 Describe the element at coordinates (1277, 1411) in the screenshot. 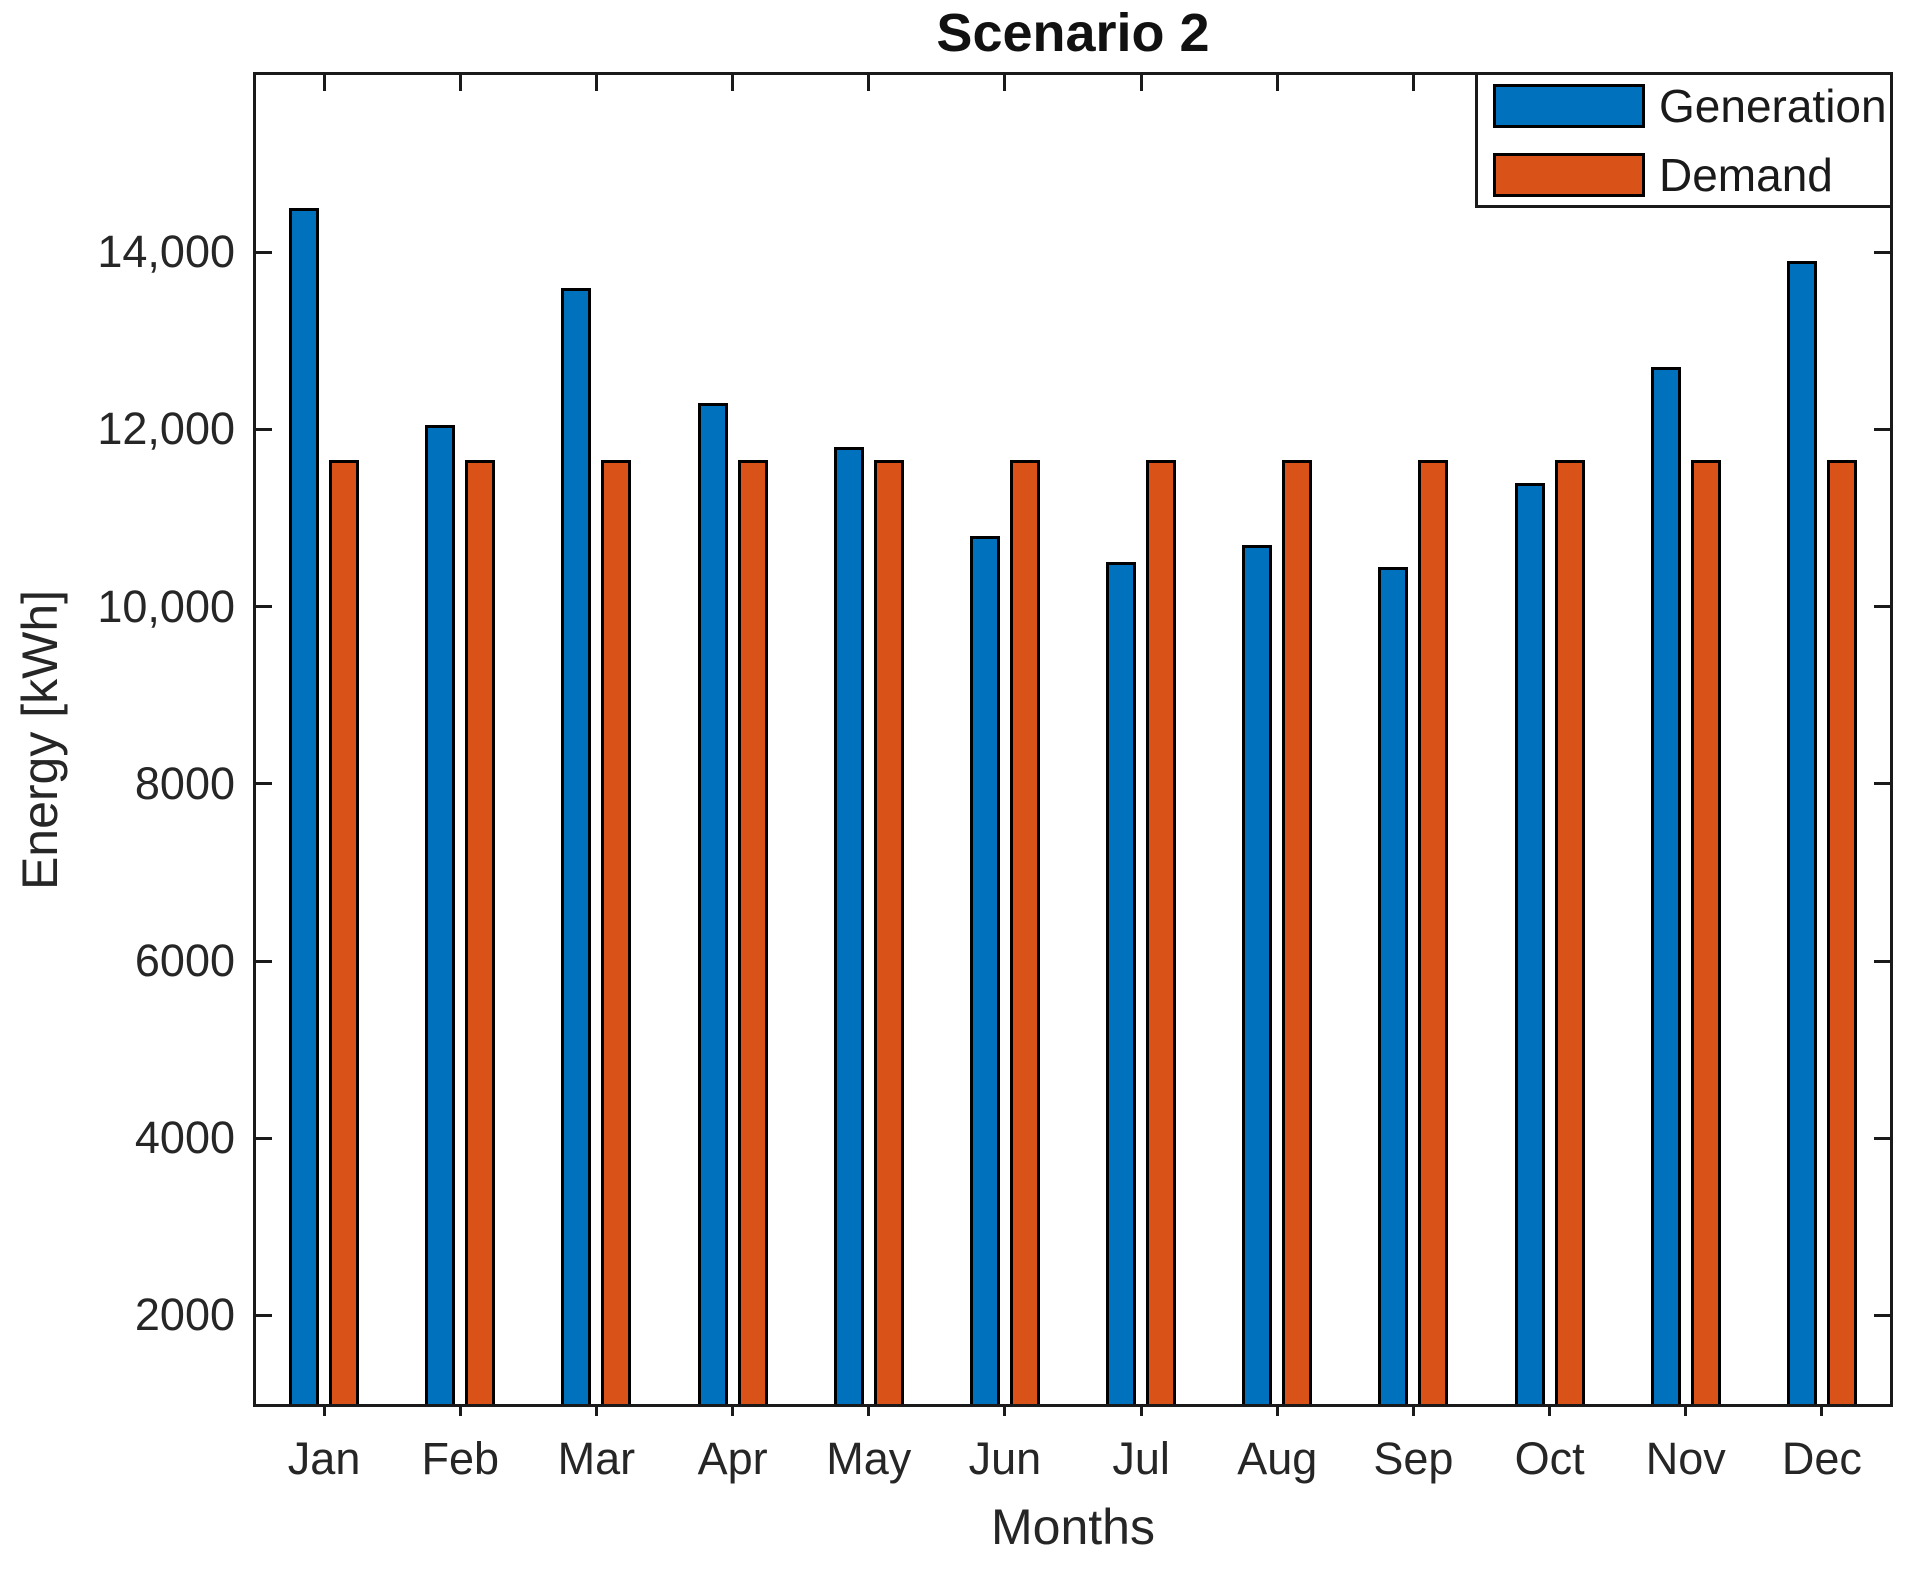

I see `x-tick-bottom-aug` at that location.